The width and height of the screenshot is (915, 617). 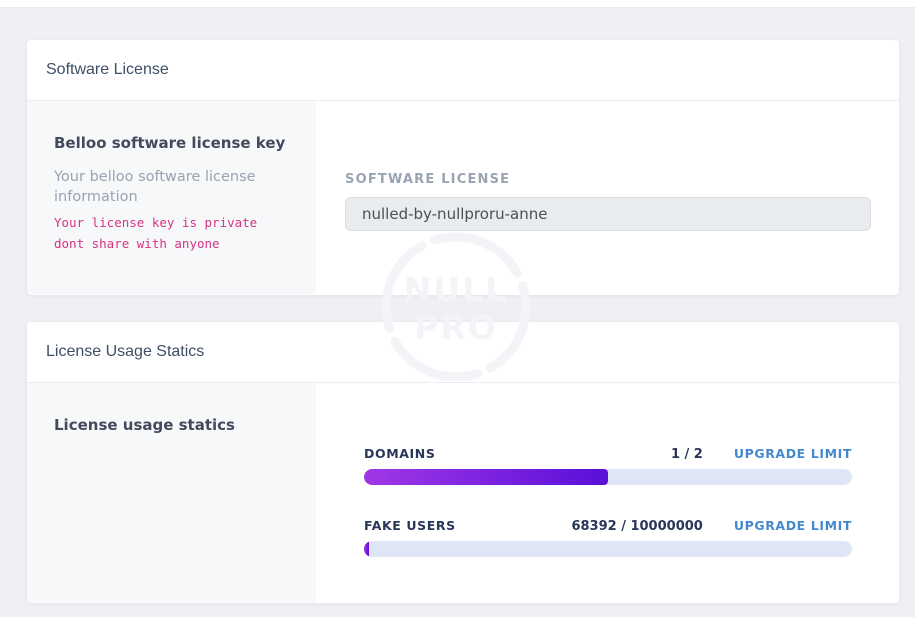 What do you see at coordinates (107, 69) in the screenshot?
I see `software-license-card-title: Software License` at bounding box center [107, 69].